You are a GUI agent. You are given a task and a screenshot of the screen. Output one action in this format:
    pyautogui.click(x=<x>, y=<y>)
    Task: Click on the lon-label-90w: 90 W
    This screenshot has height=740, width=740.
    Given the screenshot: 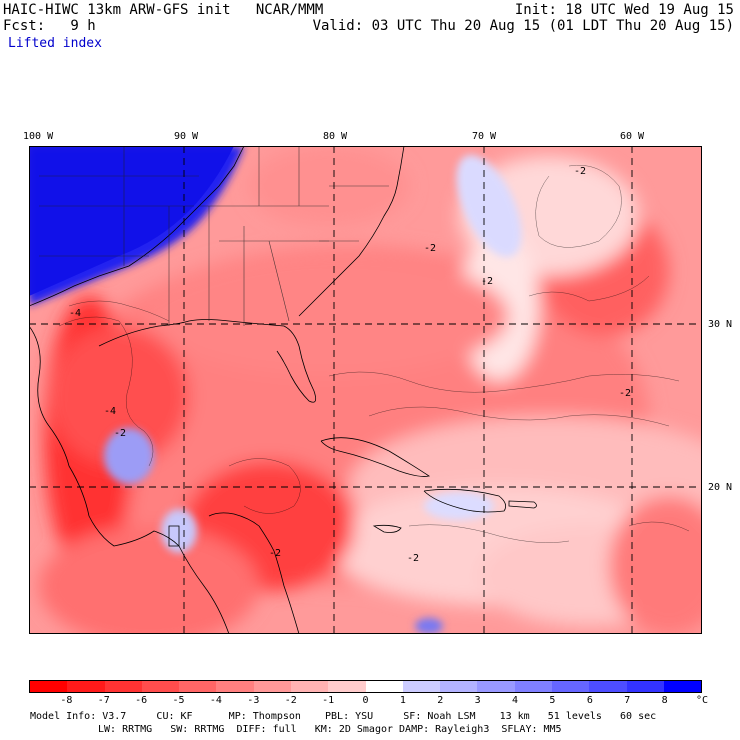 What is the action you would take?
    pyautogui.click(x=186, y=136)
    